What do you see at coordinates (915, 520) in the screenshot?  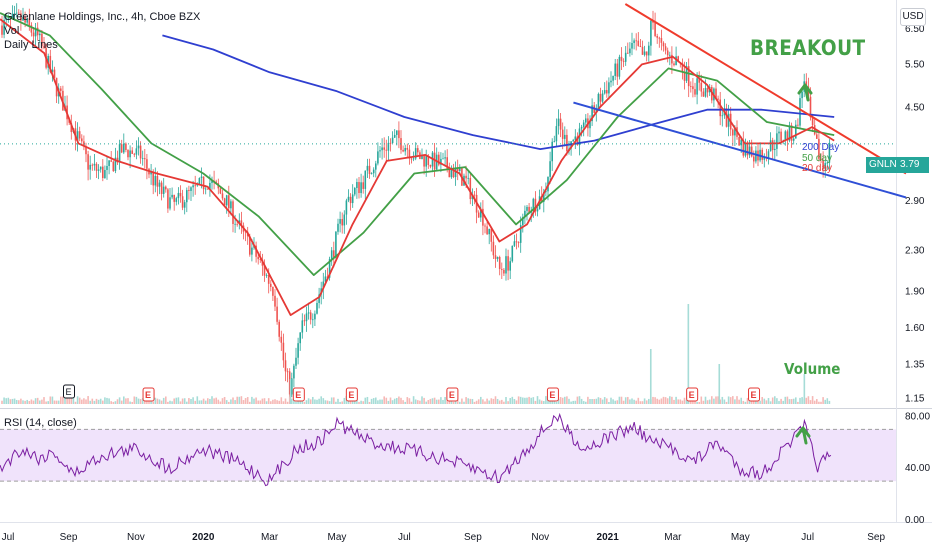 I see `rsi-axis-tick-label: 0.00` at bounding box center [915, 520].